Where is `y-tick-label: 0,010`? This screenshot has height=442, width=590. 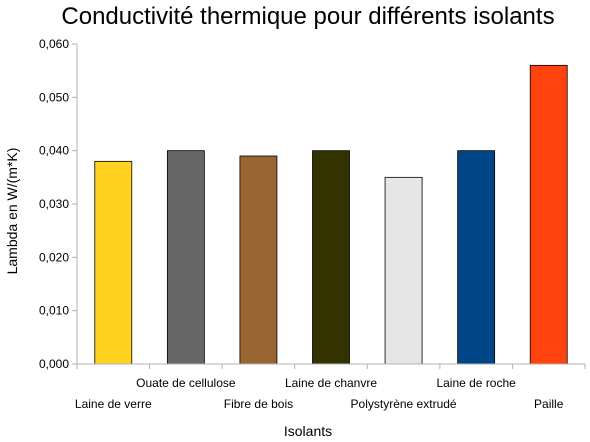 y-tick-label: 0,010 is located at coordinates (54, 311).